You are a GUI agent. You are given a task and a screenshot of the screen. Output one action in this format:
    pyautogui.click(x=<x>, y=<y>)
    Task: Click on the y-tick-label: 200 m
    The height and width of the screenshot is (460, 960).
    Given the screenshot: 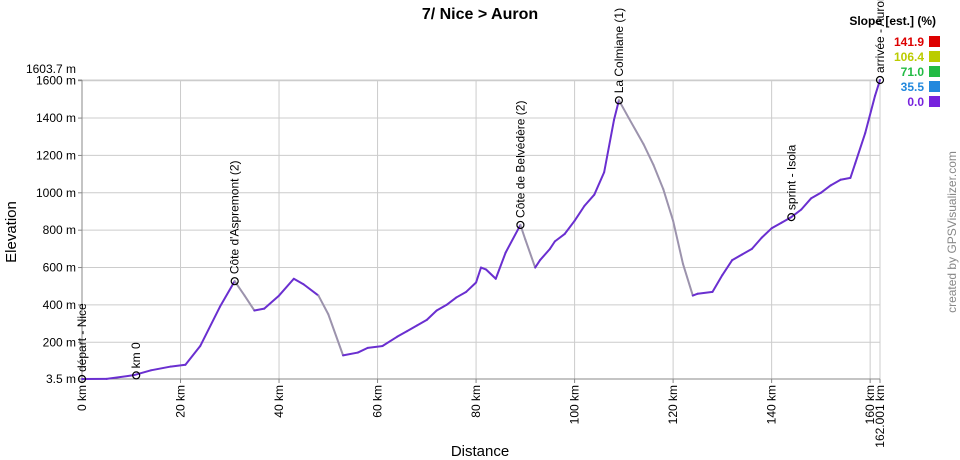 What is the action you would take?
    pyautogui.click(x=59, y=342)
    